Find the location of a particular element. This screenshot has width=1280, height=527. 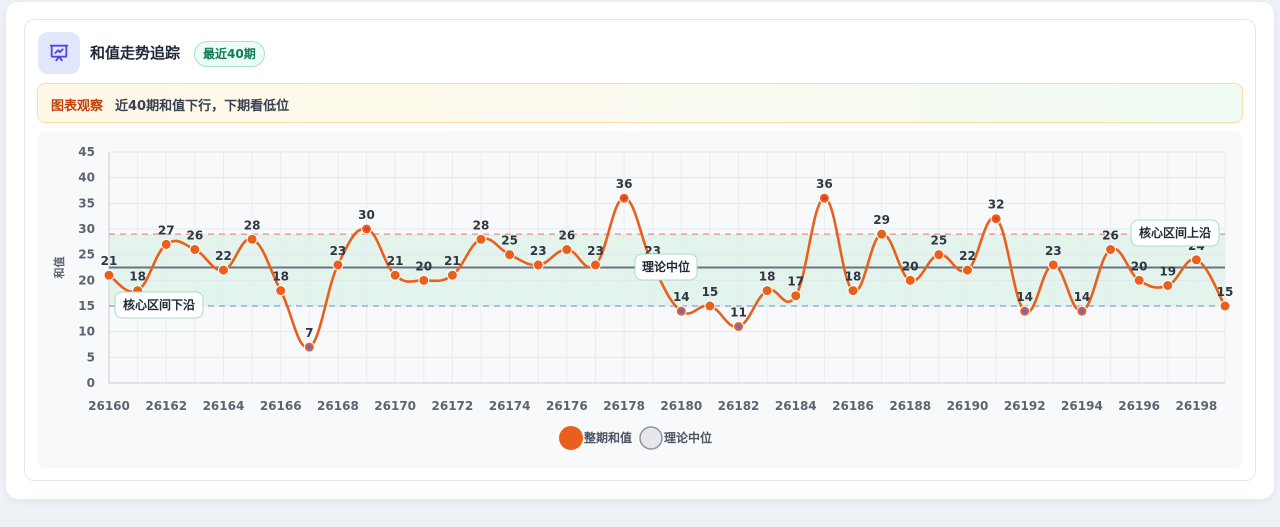

data-label: 11 is located at coordinates (738, 313).